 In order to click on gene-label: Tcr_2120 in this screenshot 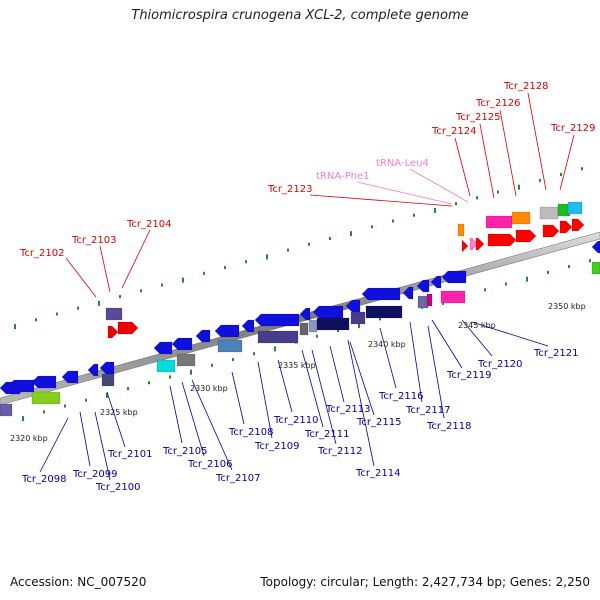, I will do `click(499, 364)`.